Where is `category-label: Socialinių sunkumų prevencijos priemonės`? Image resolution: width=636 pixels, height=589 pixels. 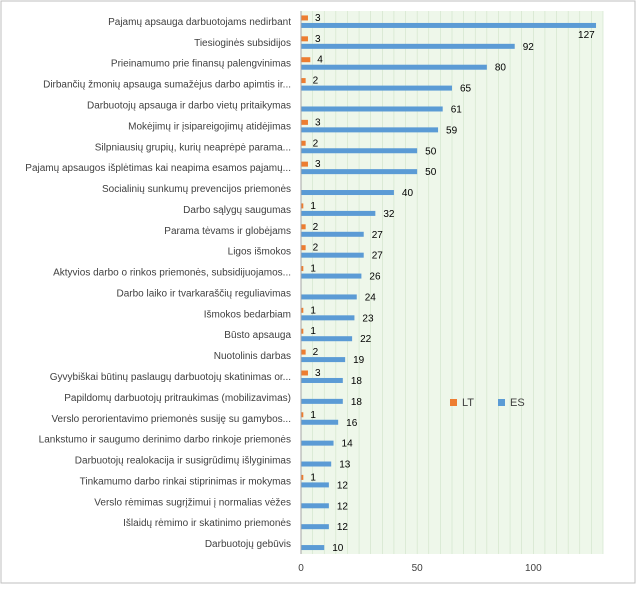 category-label: Socialinių sunkumų prevencijos priemonės is located at coordinates (196, 189).